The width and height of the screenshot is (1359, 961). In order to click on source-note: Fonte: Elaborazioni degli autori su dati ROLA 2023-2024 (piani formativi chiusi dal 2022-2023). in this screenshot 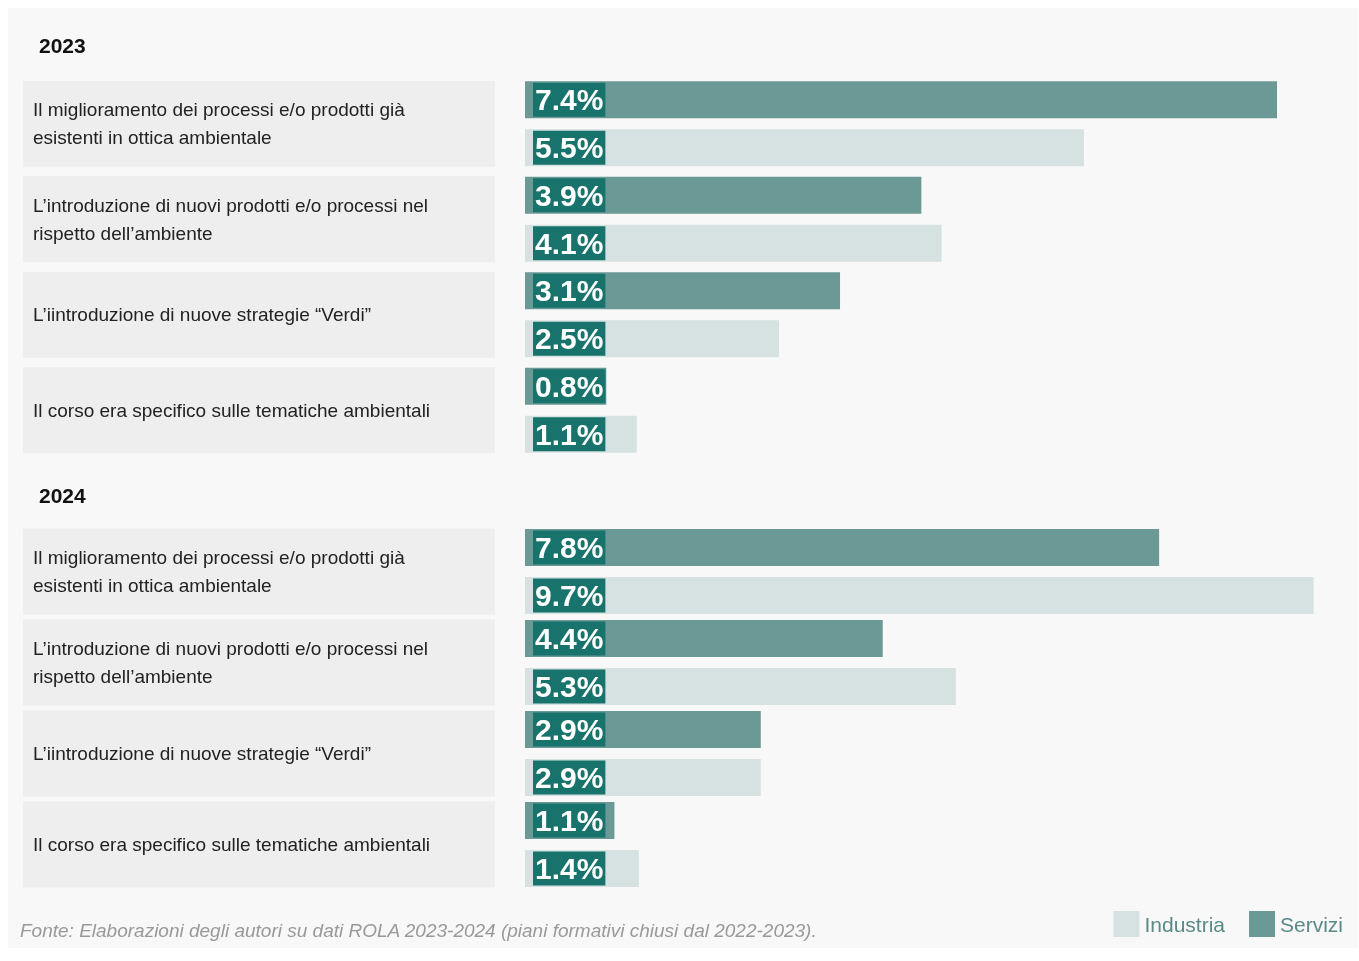, I will do `click(418, 930)`.